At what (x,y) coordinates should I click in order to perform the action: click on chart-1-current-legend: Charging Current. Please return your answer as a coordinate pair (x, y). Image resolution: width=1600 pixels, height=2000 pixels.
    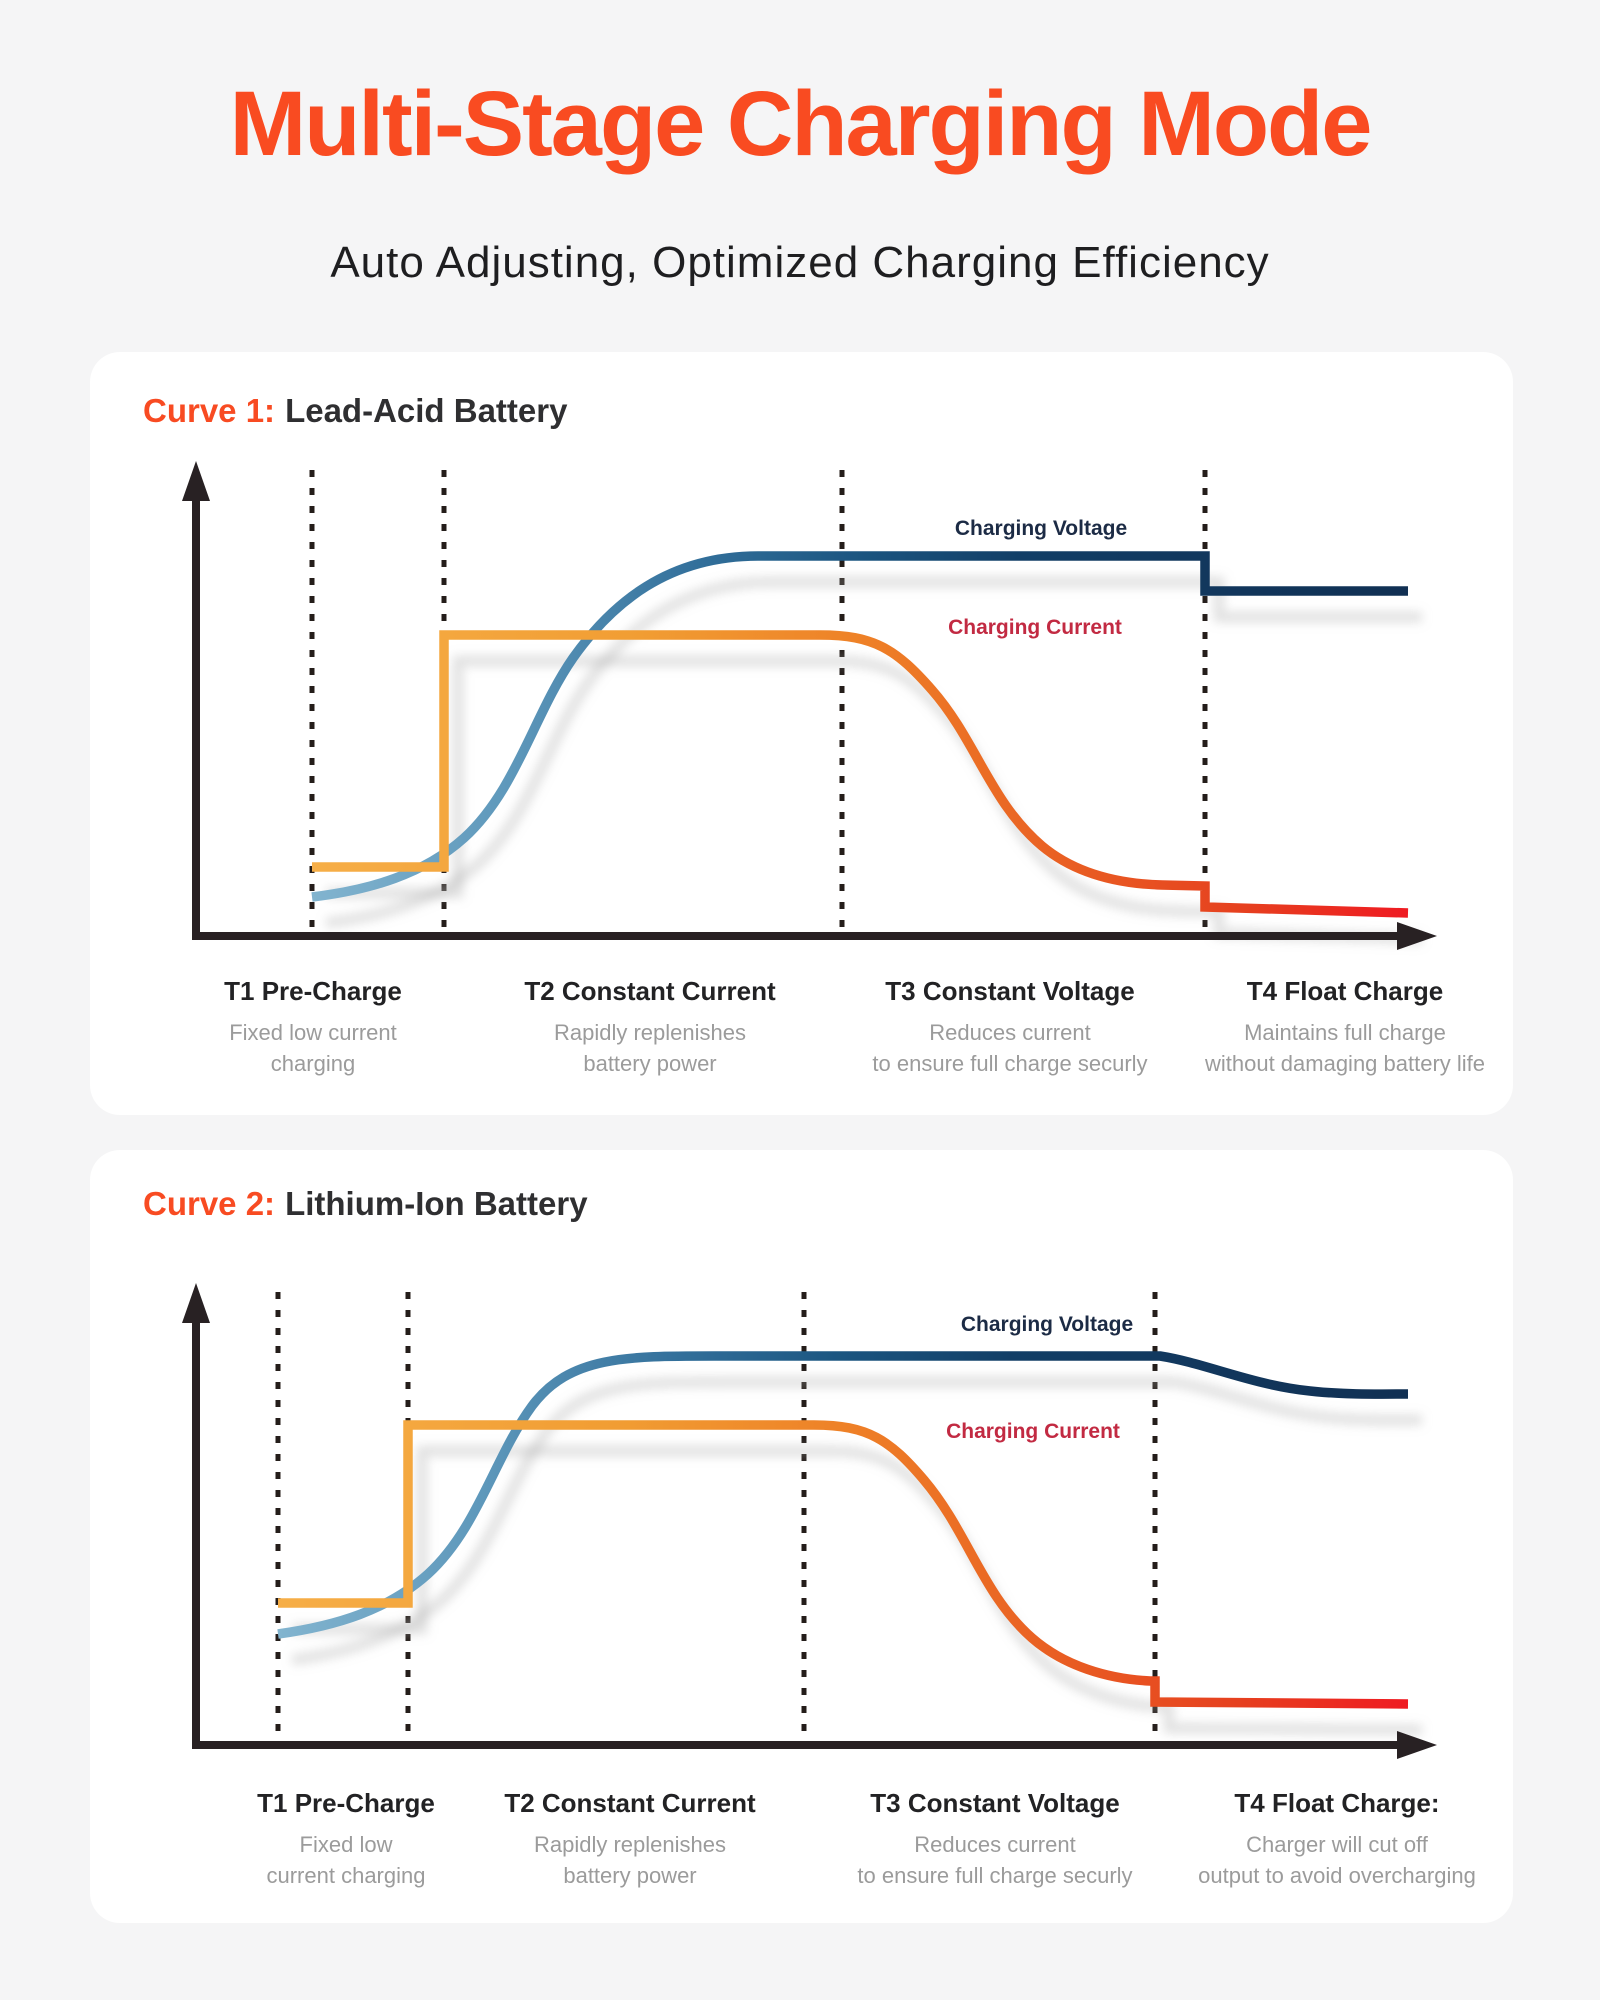
    Looking at the image, I should click on (1035, 627).